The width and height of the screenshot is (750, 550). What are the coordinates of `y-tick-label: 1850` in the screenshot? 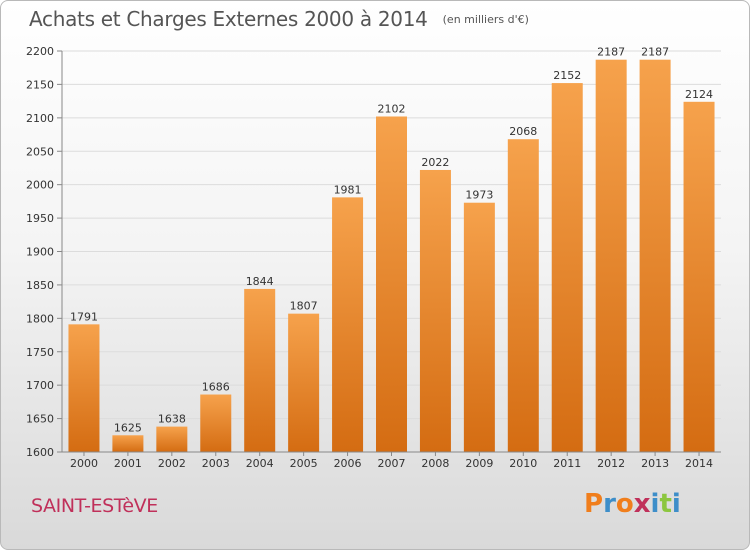 It's located at (40, 285).